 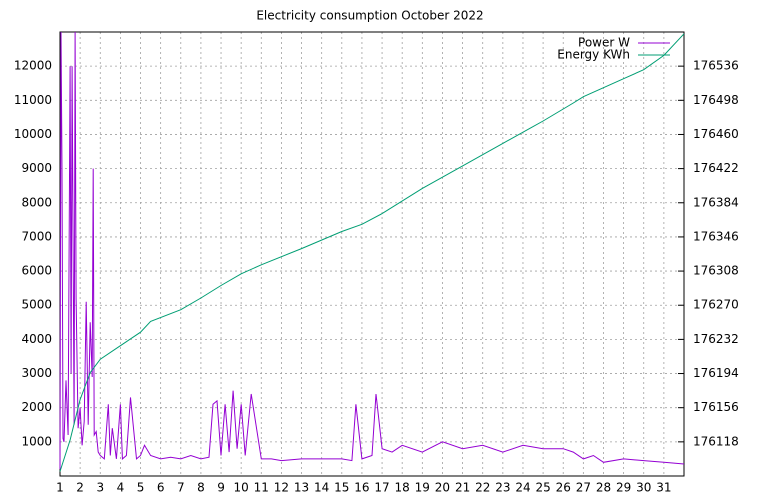 I want to click on x-tick-label: 31, so click(x=663, y=488).